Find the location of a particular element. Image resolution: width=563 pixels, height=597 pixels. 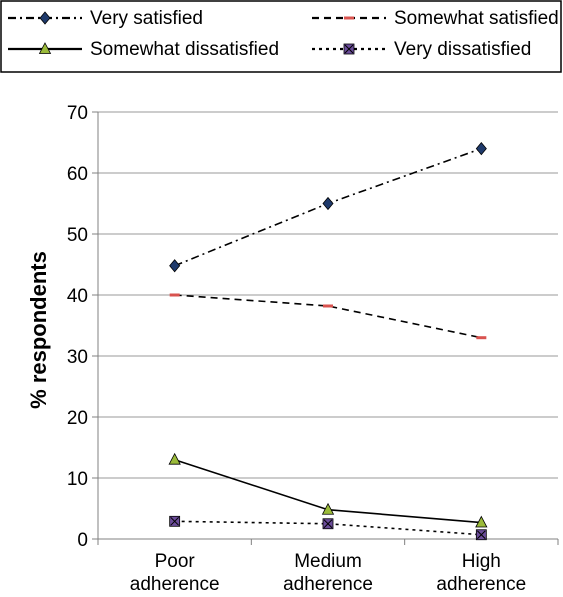

legend-label-3: Very dissatisfied is located at coordinates (462, 49).